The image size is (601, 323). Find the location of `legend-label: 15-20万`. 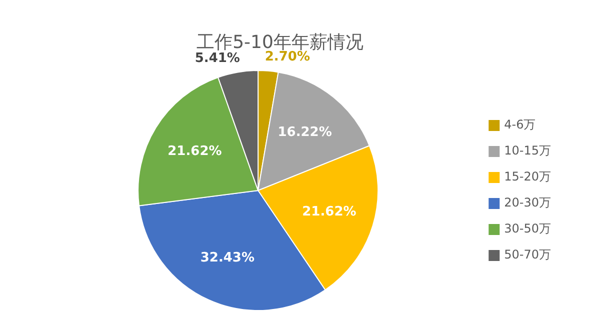

legend-label: 15-20万 is located at coordinates (528, 177).